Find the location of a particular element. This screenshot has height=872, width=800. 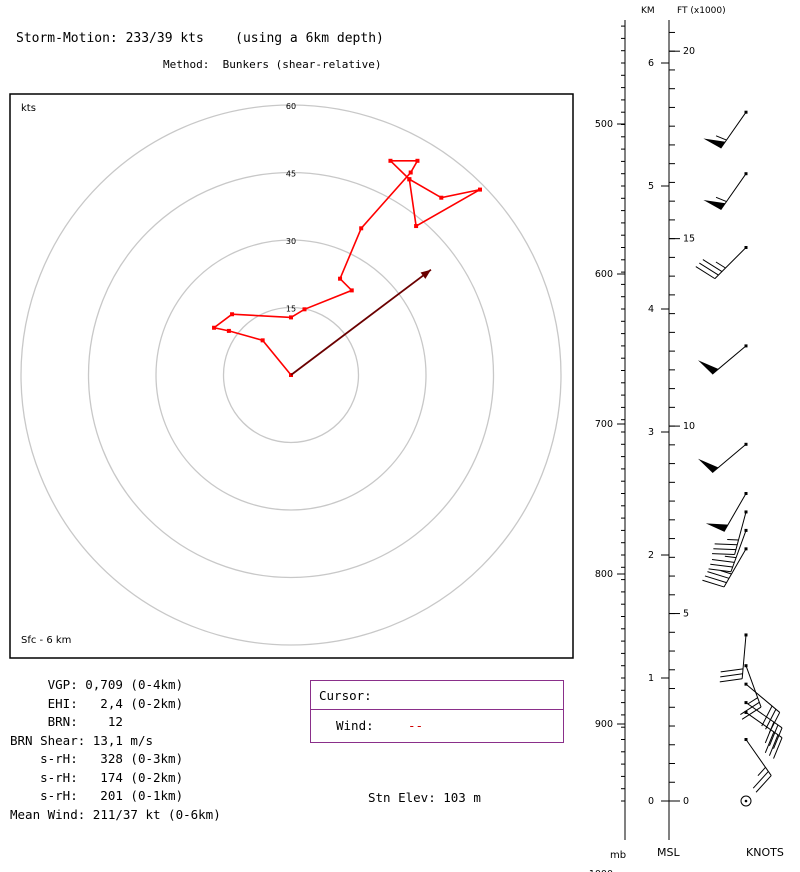

height-minor-ticks is located at coordinates (648, 413).